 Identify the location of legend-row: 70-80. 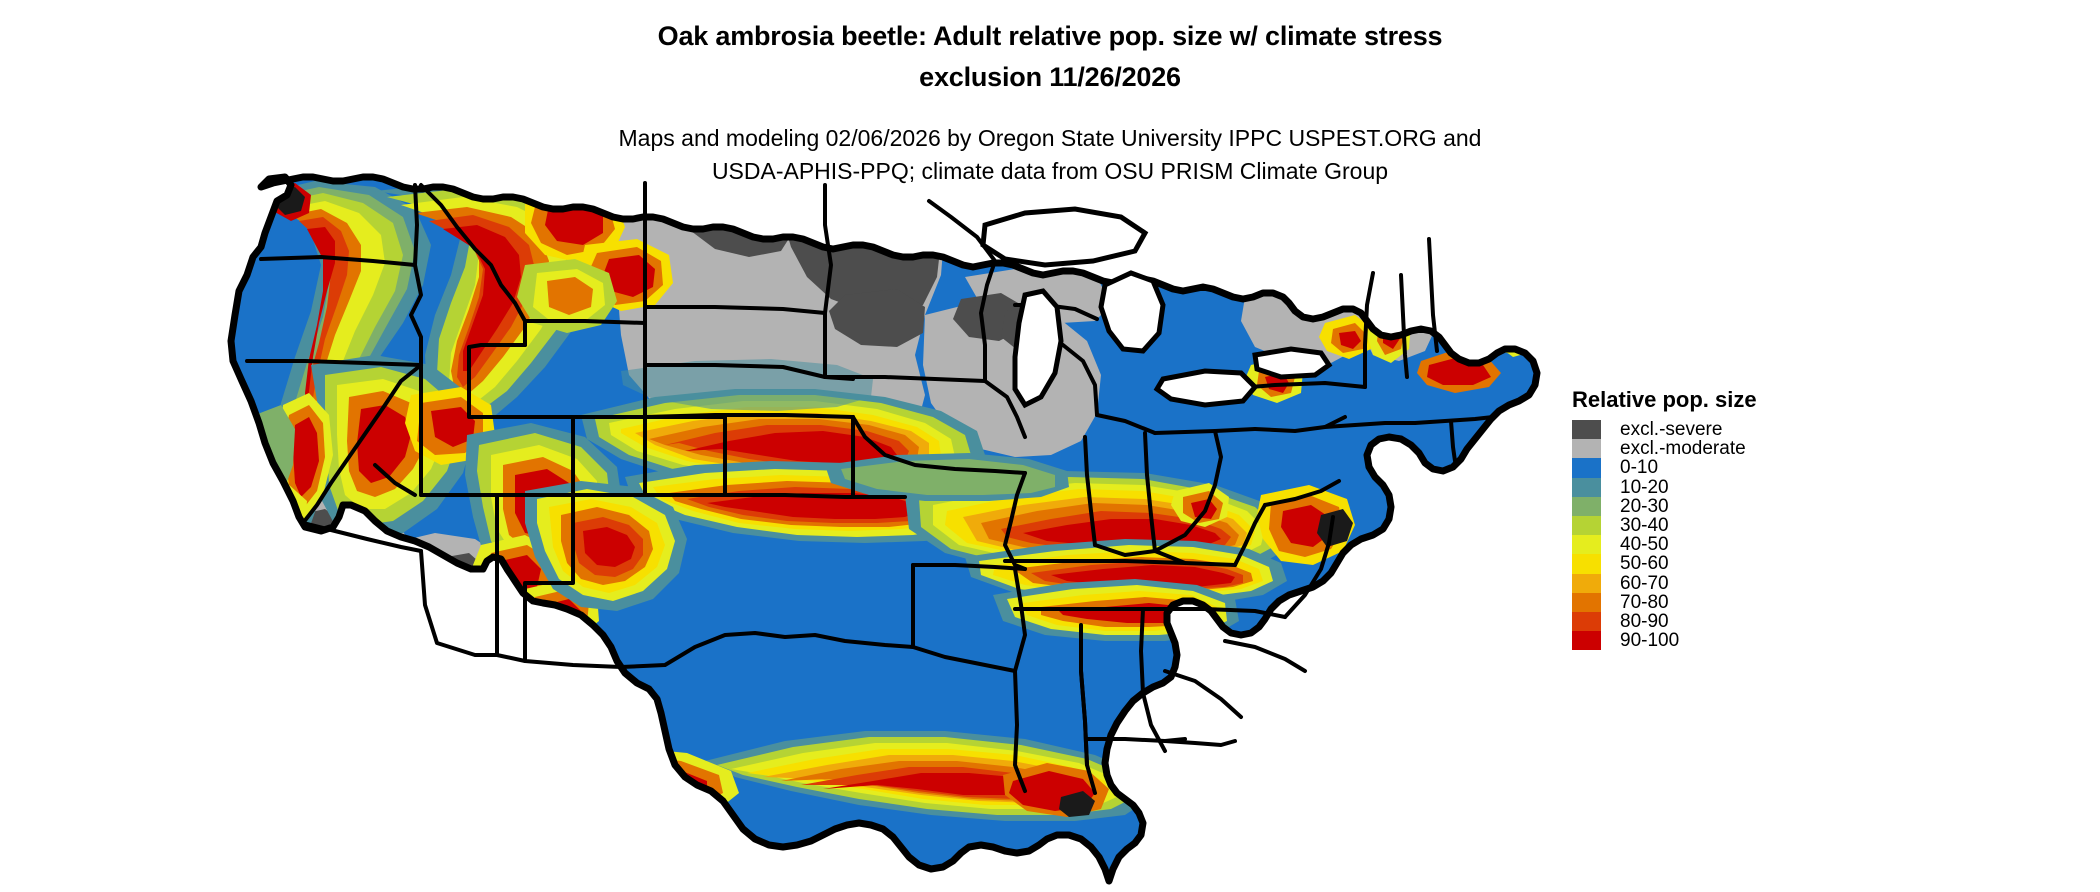
(1722, 602).